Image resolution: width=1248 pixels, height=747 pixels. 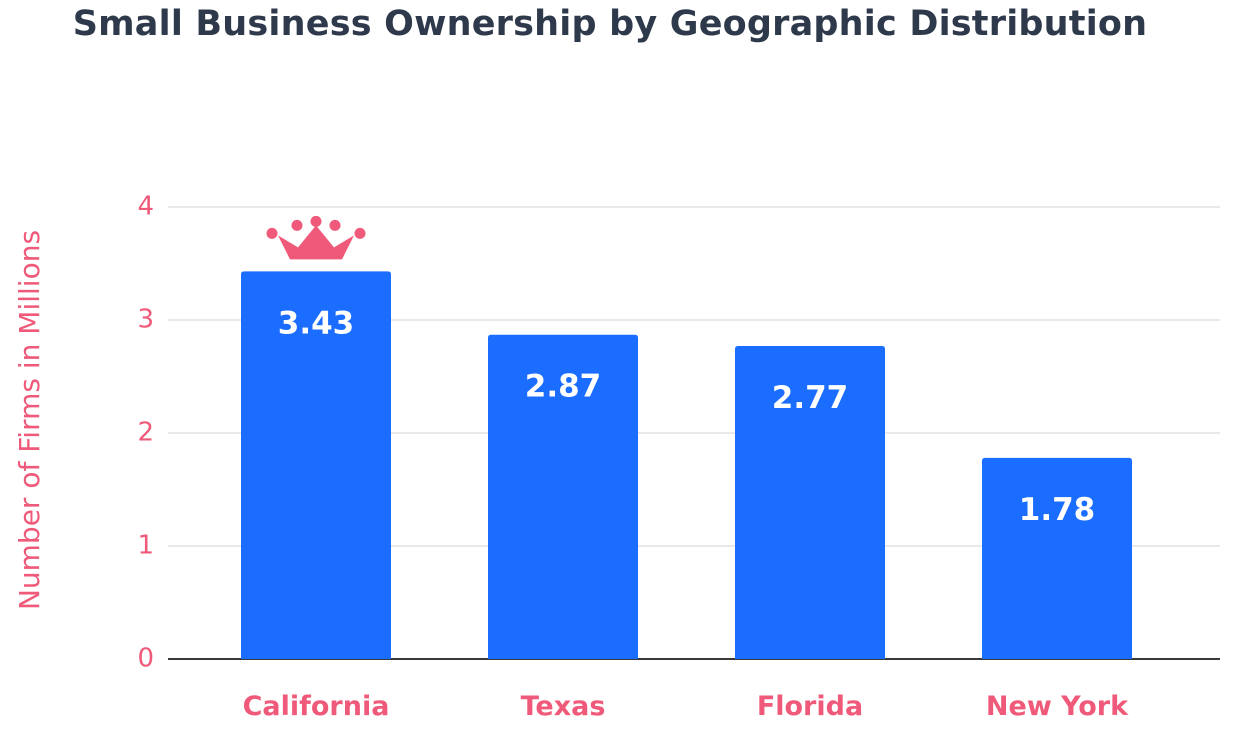 I want to click on bar-florida, so click(x=810, y=502).